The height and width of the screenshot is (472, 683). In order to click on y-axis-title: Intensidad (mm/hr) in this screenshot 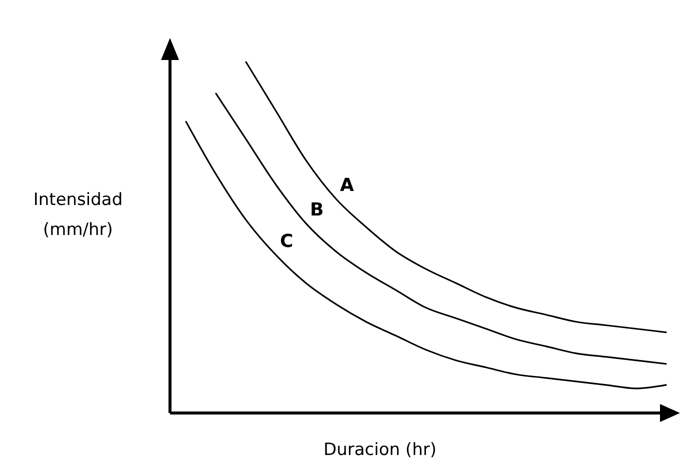, I will do `click(78, 215)`.